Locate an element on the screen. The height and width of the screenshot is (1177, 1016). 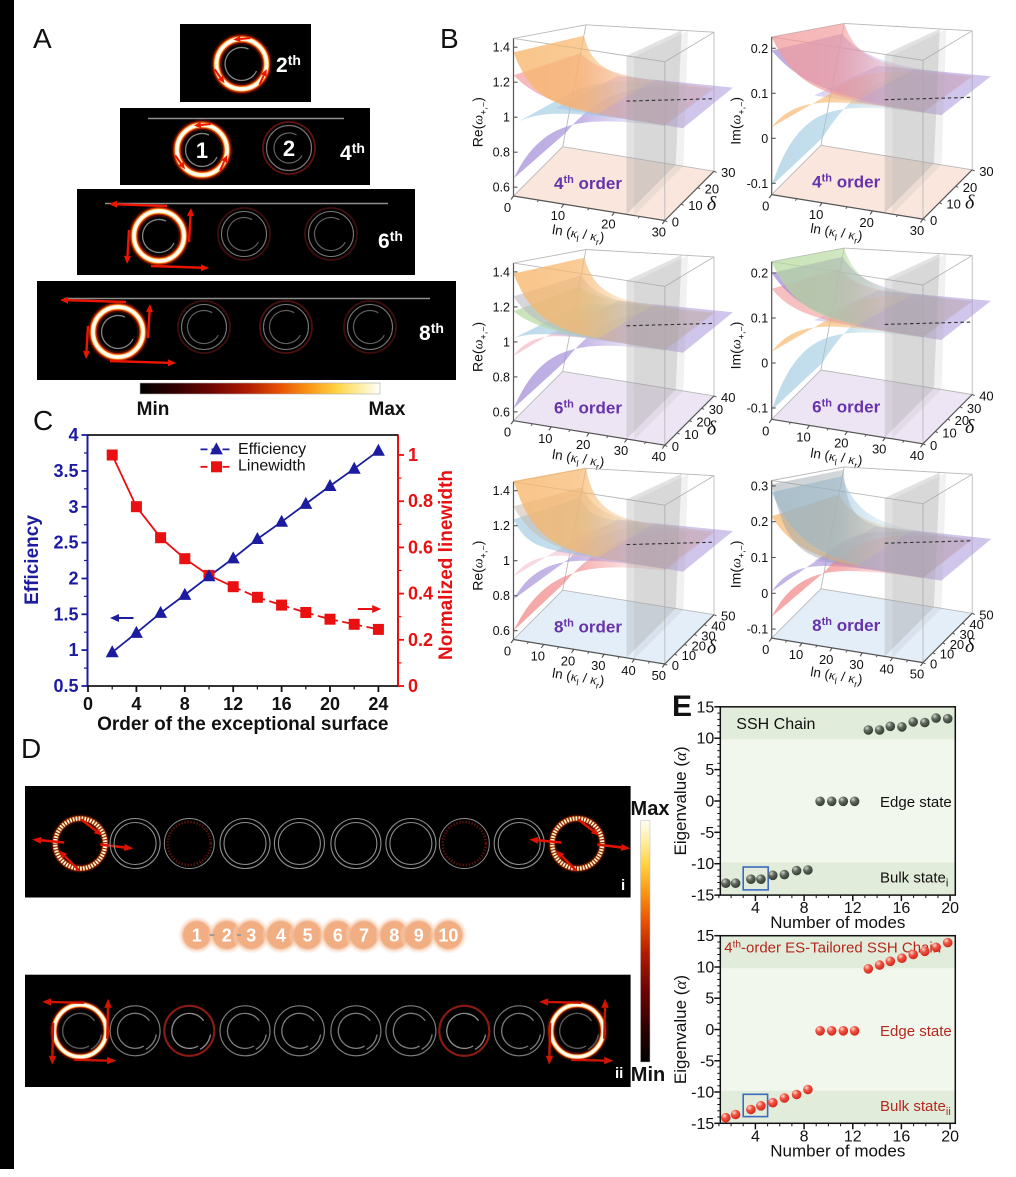
svg-text: 24 is located at coordinates (378, 704).